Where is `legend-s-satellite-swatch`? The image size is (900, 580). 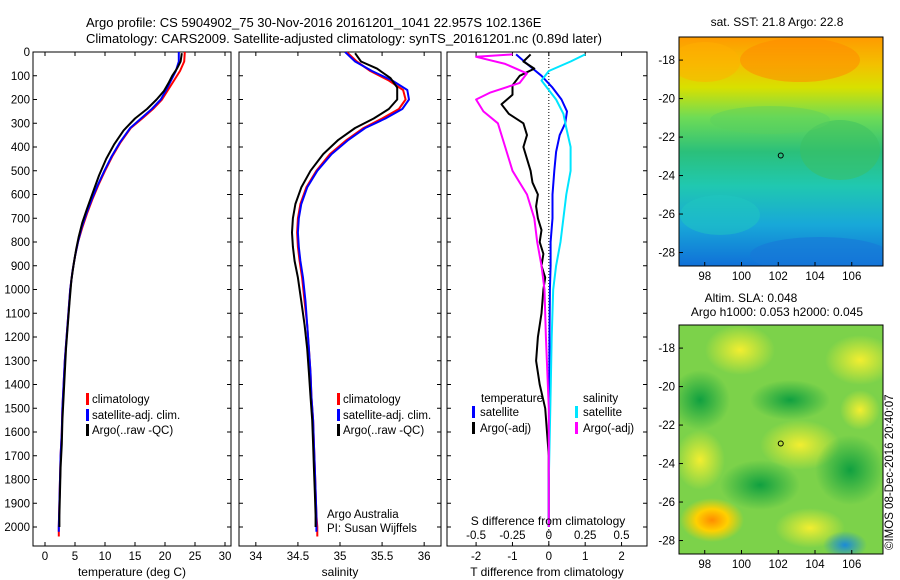
legend-s-satellite-swatch is located at coordinates (576, 412).